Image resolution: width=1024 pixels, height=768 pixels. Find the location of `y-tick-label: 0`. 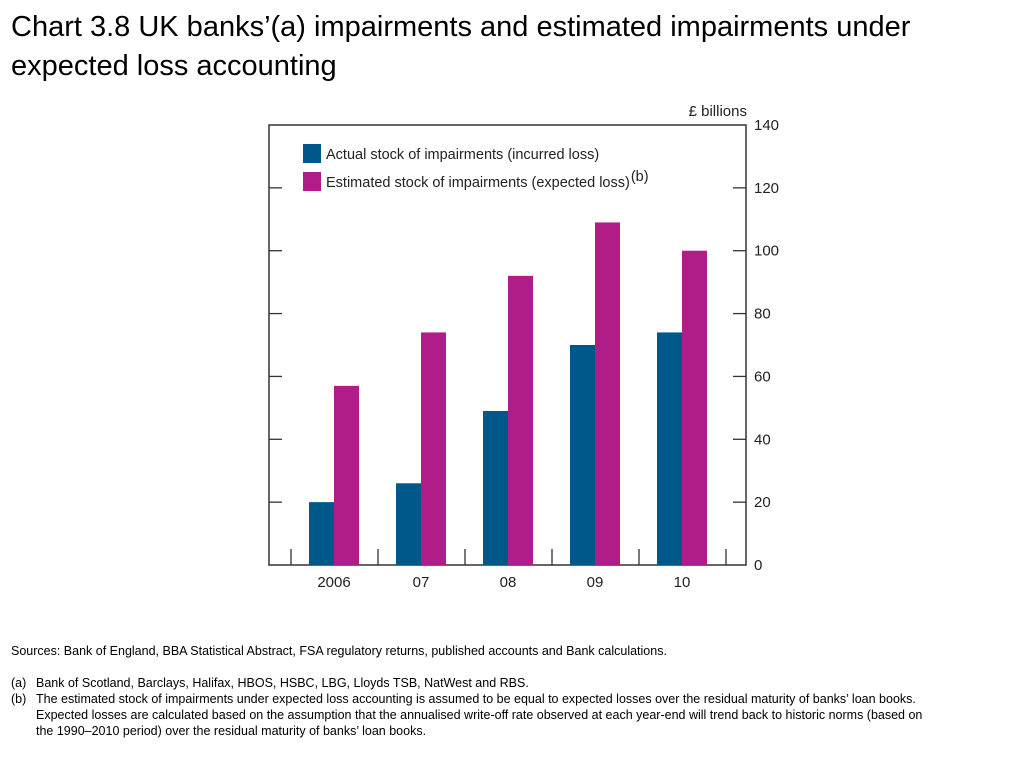

y-tick-label: 0 is located at coordinates (758, 565).